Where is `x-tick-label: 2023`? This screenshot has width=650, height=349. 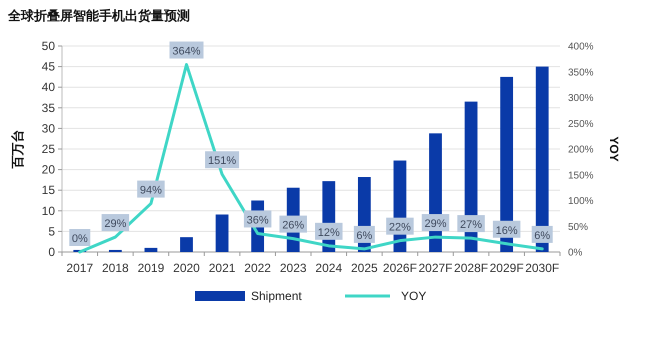
x-tick-label: 2023 is located at coordinates (293, 268).